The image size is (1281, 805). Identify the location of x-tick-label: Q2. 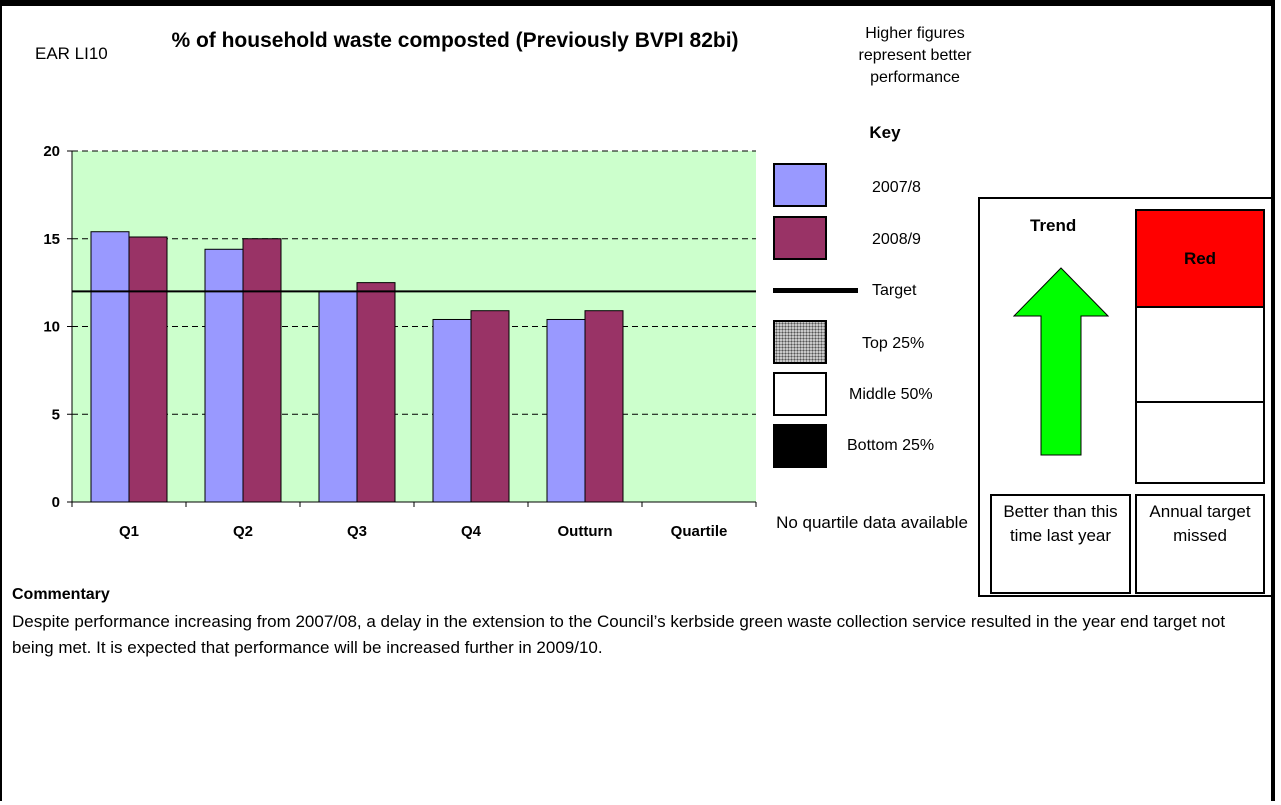
(243, 531).